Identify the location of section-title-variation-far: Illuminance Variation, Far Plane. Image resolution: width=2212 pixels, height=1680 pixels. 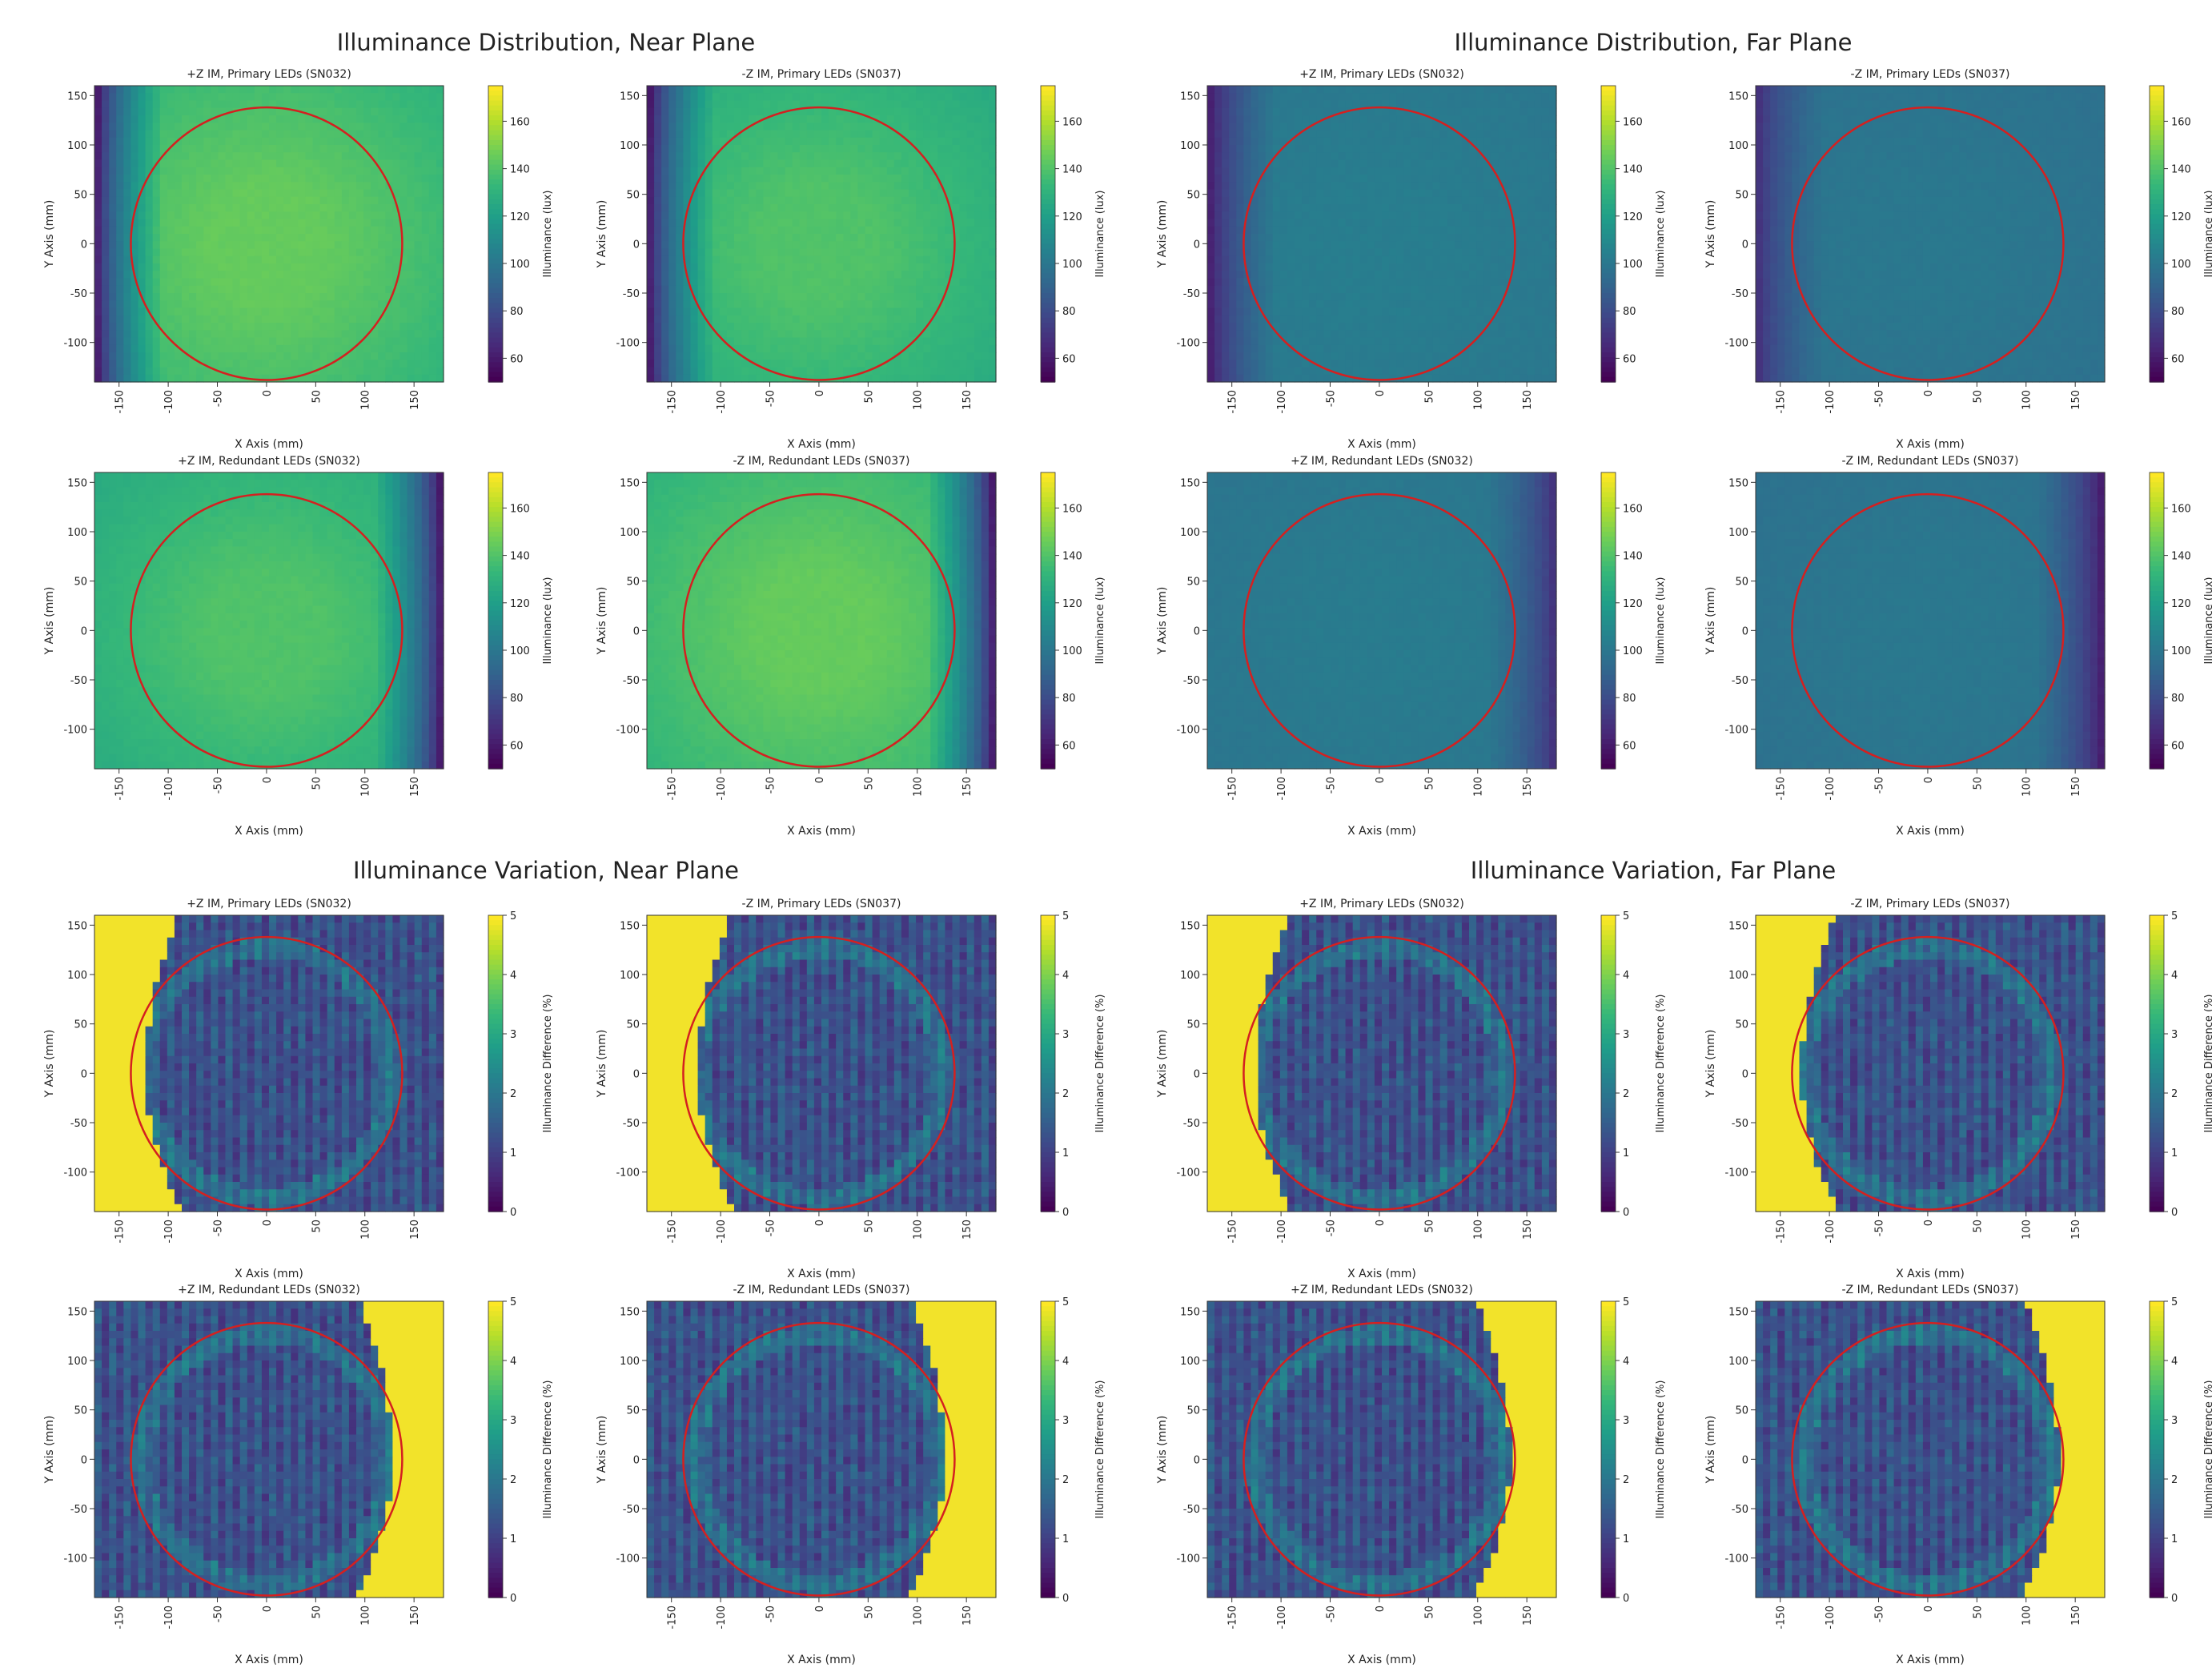
(1653, 870).